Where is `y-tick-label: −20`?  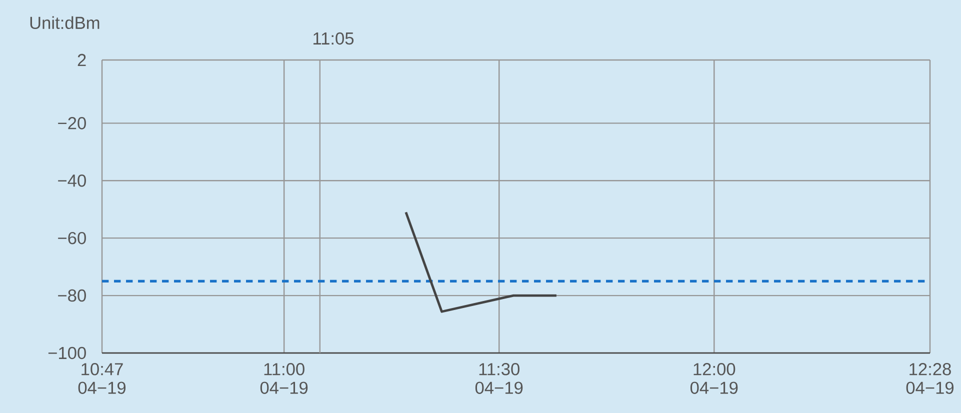
y-tick-label: −20 is located at coordinates (72, 123).